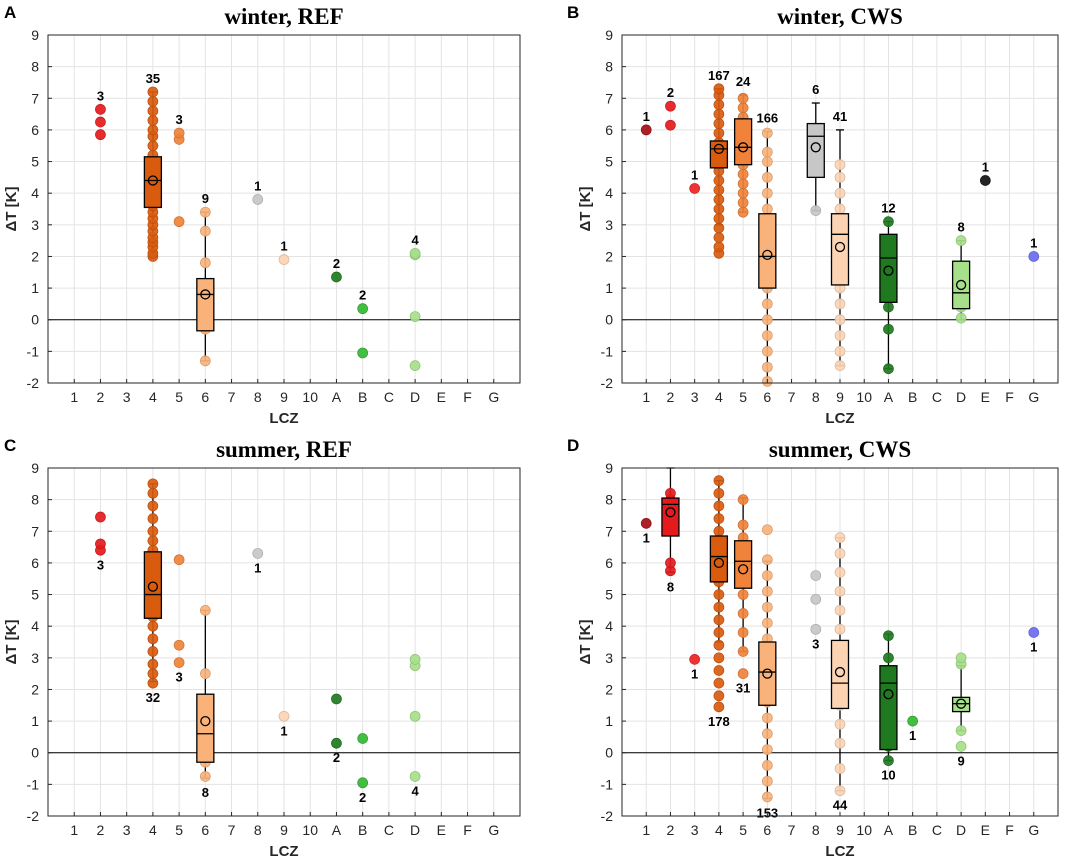 This screenshot has width=1065, height=863. I want to click on group-lcz-6: 153, so click(767, 672).